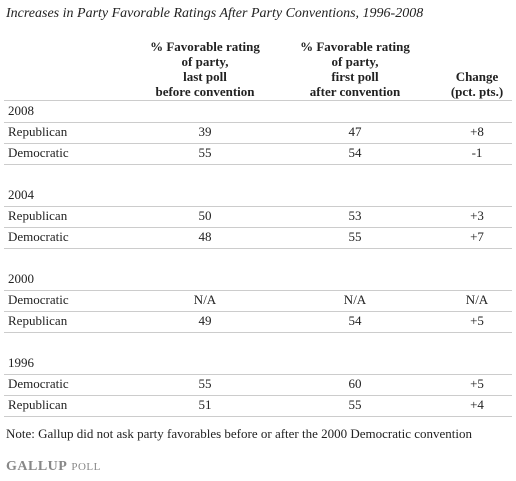  I want to click on cell: +8, so click(477, 131).